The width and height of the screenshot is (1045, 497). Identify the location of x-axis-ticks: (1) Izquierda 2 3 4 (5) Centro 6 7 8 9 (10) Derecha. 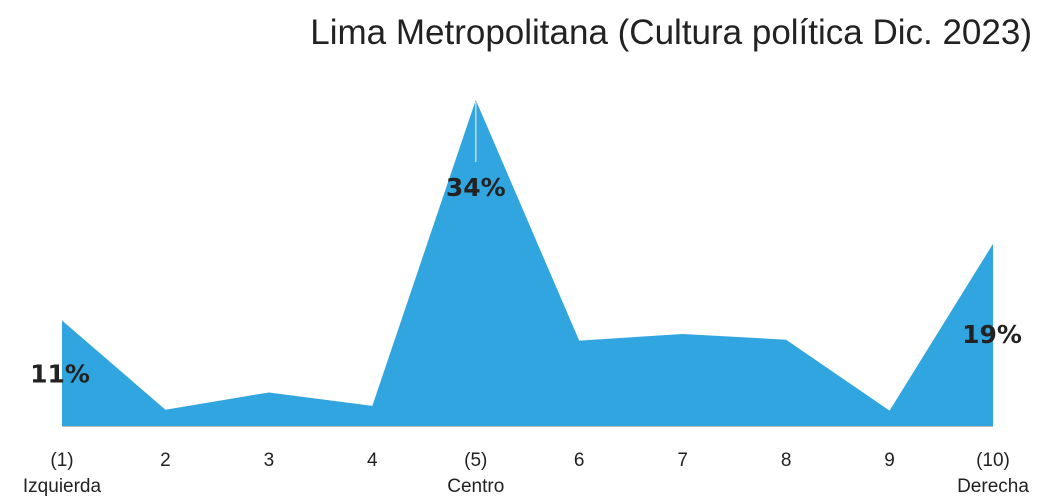
(526, 473).